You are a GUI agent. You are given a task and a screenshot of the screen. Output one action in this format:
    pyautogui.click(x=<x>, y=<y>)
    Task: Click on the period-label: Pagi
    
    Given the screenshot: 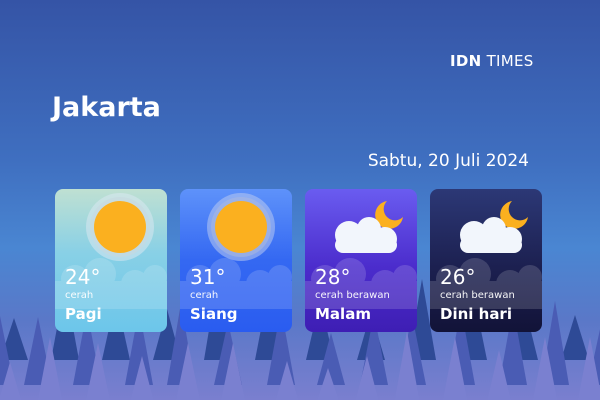 What is the action you would take?
    pyautogui.click(x=83, y=314)
    